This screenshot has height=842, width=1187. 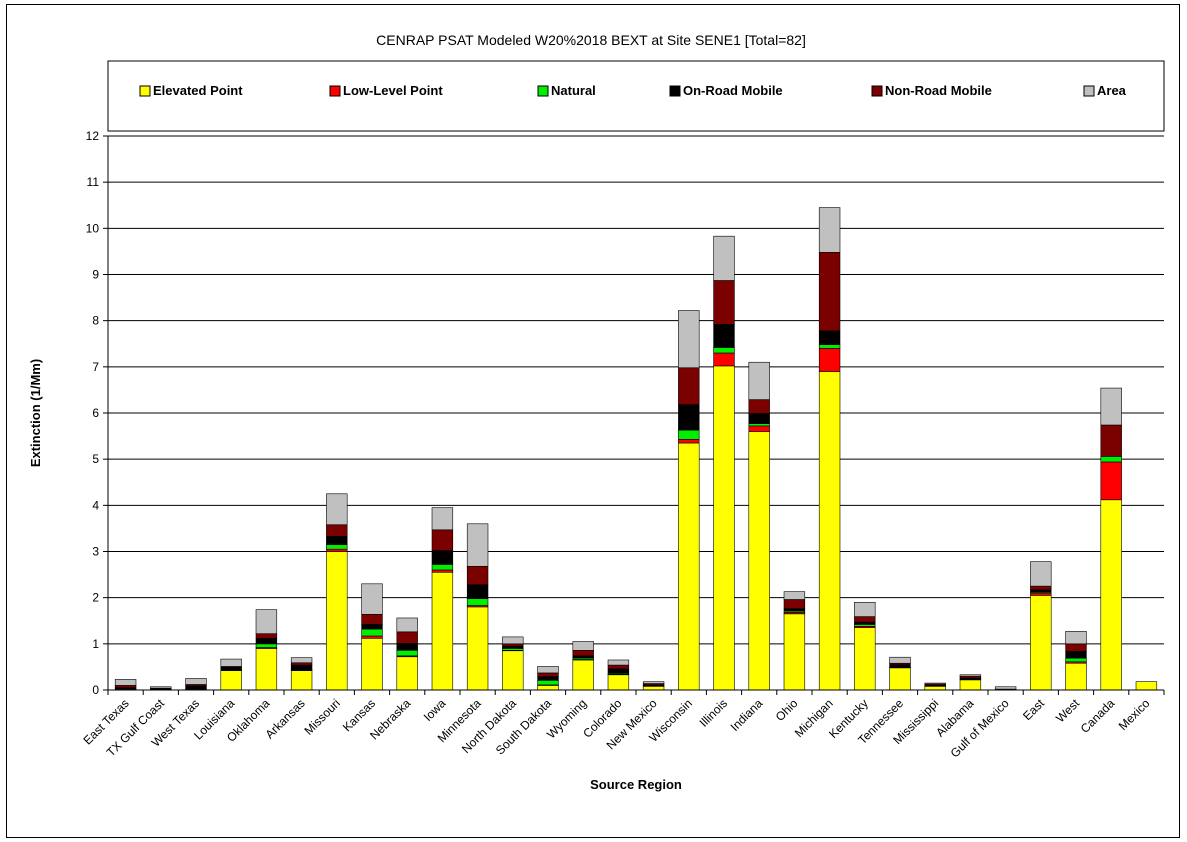 I want to click on x-tick-label: Missouri, so click(x=321, y=716).